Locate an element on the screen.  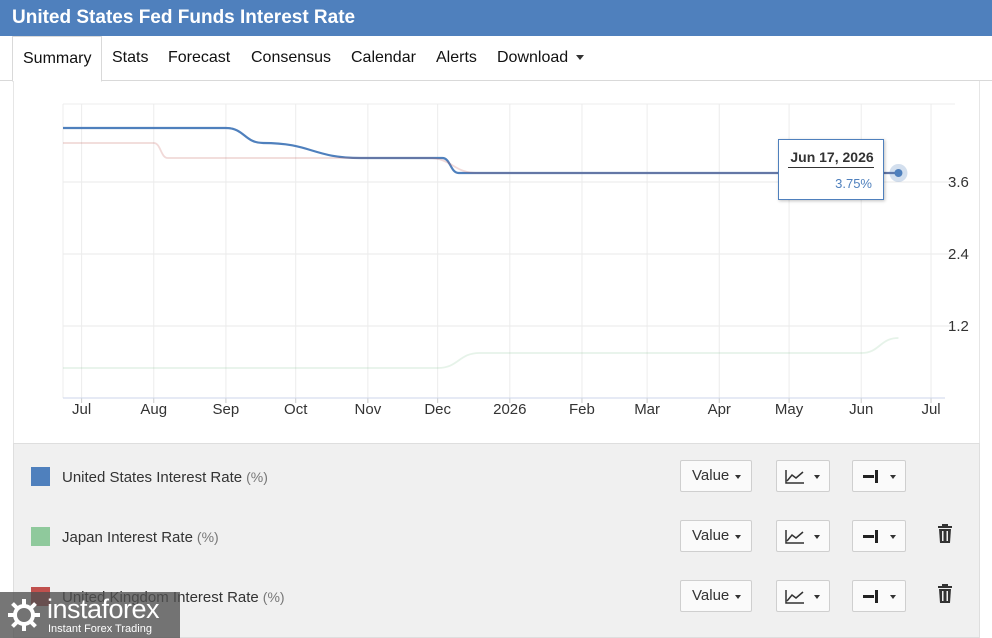
watermark: instaforex Instant Forex Trading is located at coordinates (90, 615).